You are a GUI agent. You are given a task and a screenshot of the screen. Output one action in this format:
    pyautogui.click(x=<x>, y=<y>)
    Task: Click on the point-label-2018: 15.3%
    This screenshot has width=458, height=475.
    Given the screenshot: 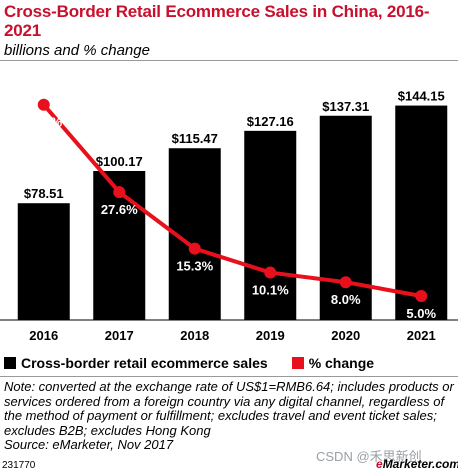 What is the action you would take?
    pyautogui.click(x=194, y=266)
    